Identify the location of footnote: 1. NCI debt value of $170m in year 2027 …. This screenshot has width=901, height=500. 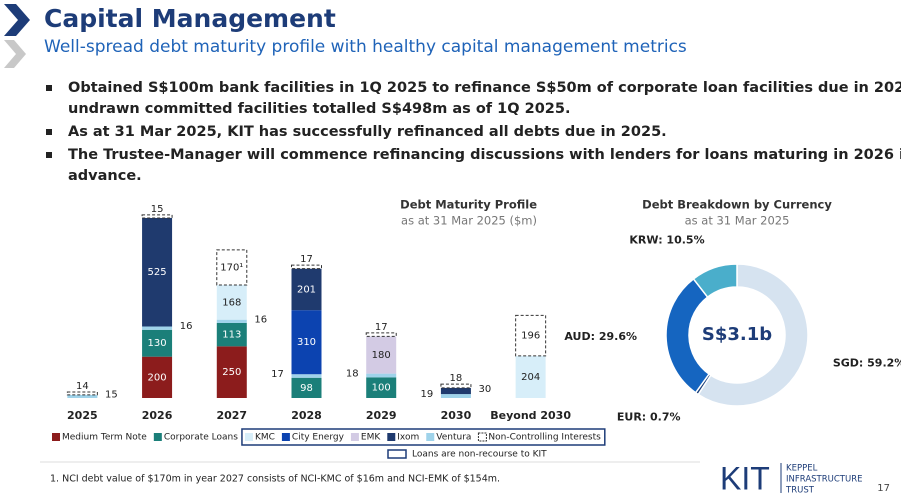
(275, 479).